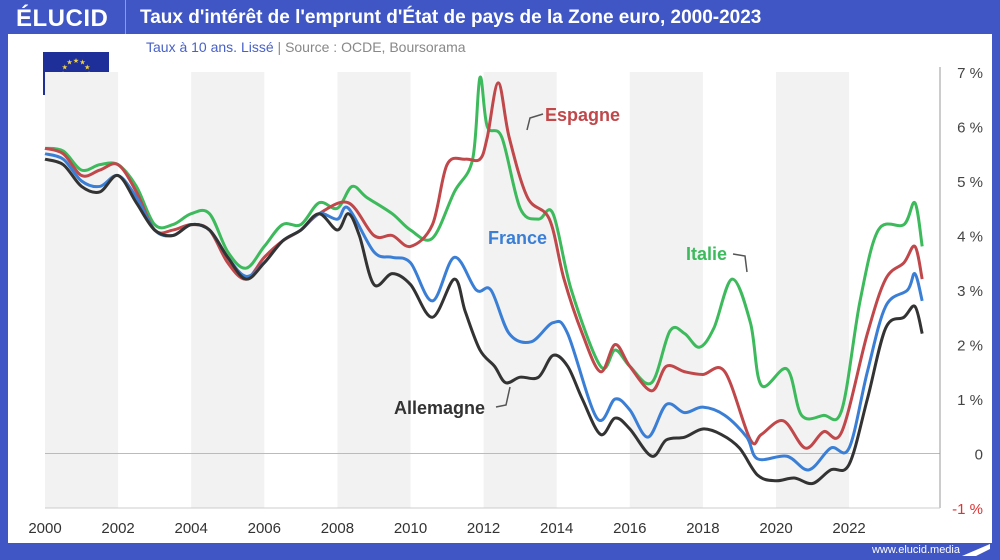  Describe the element at coordinates (979, 455) in the screenshot. I see `y-tick-label: 0` at that location.